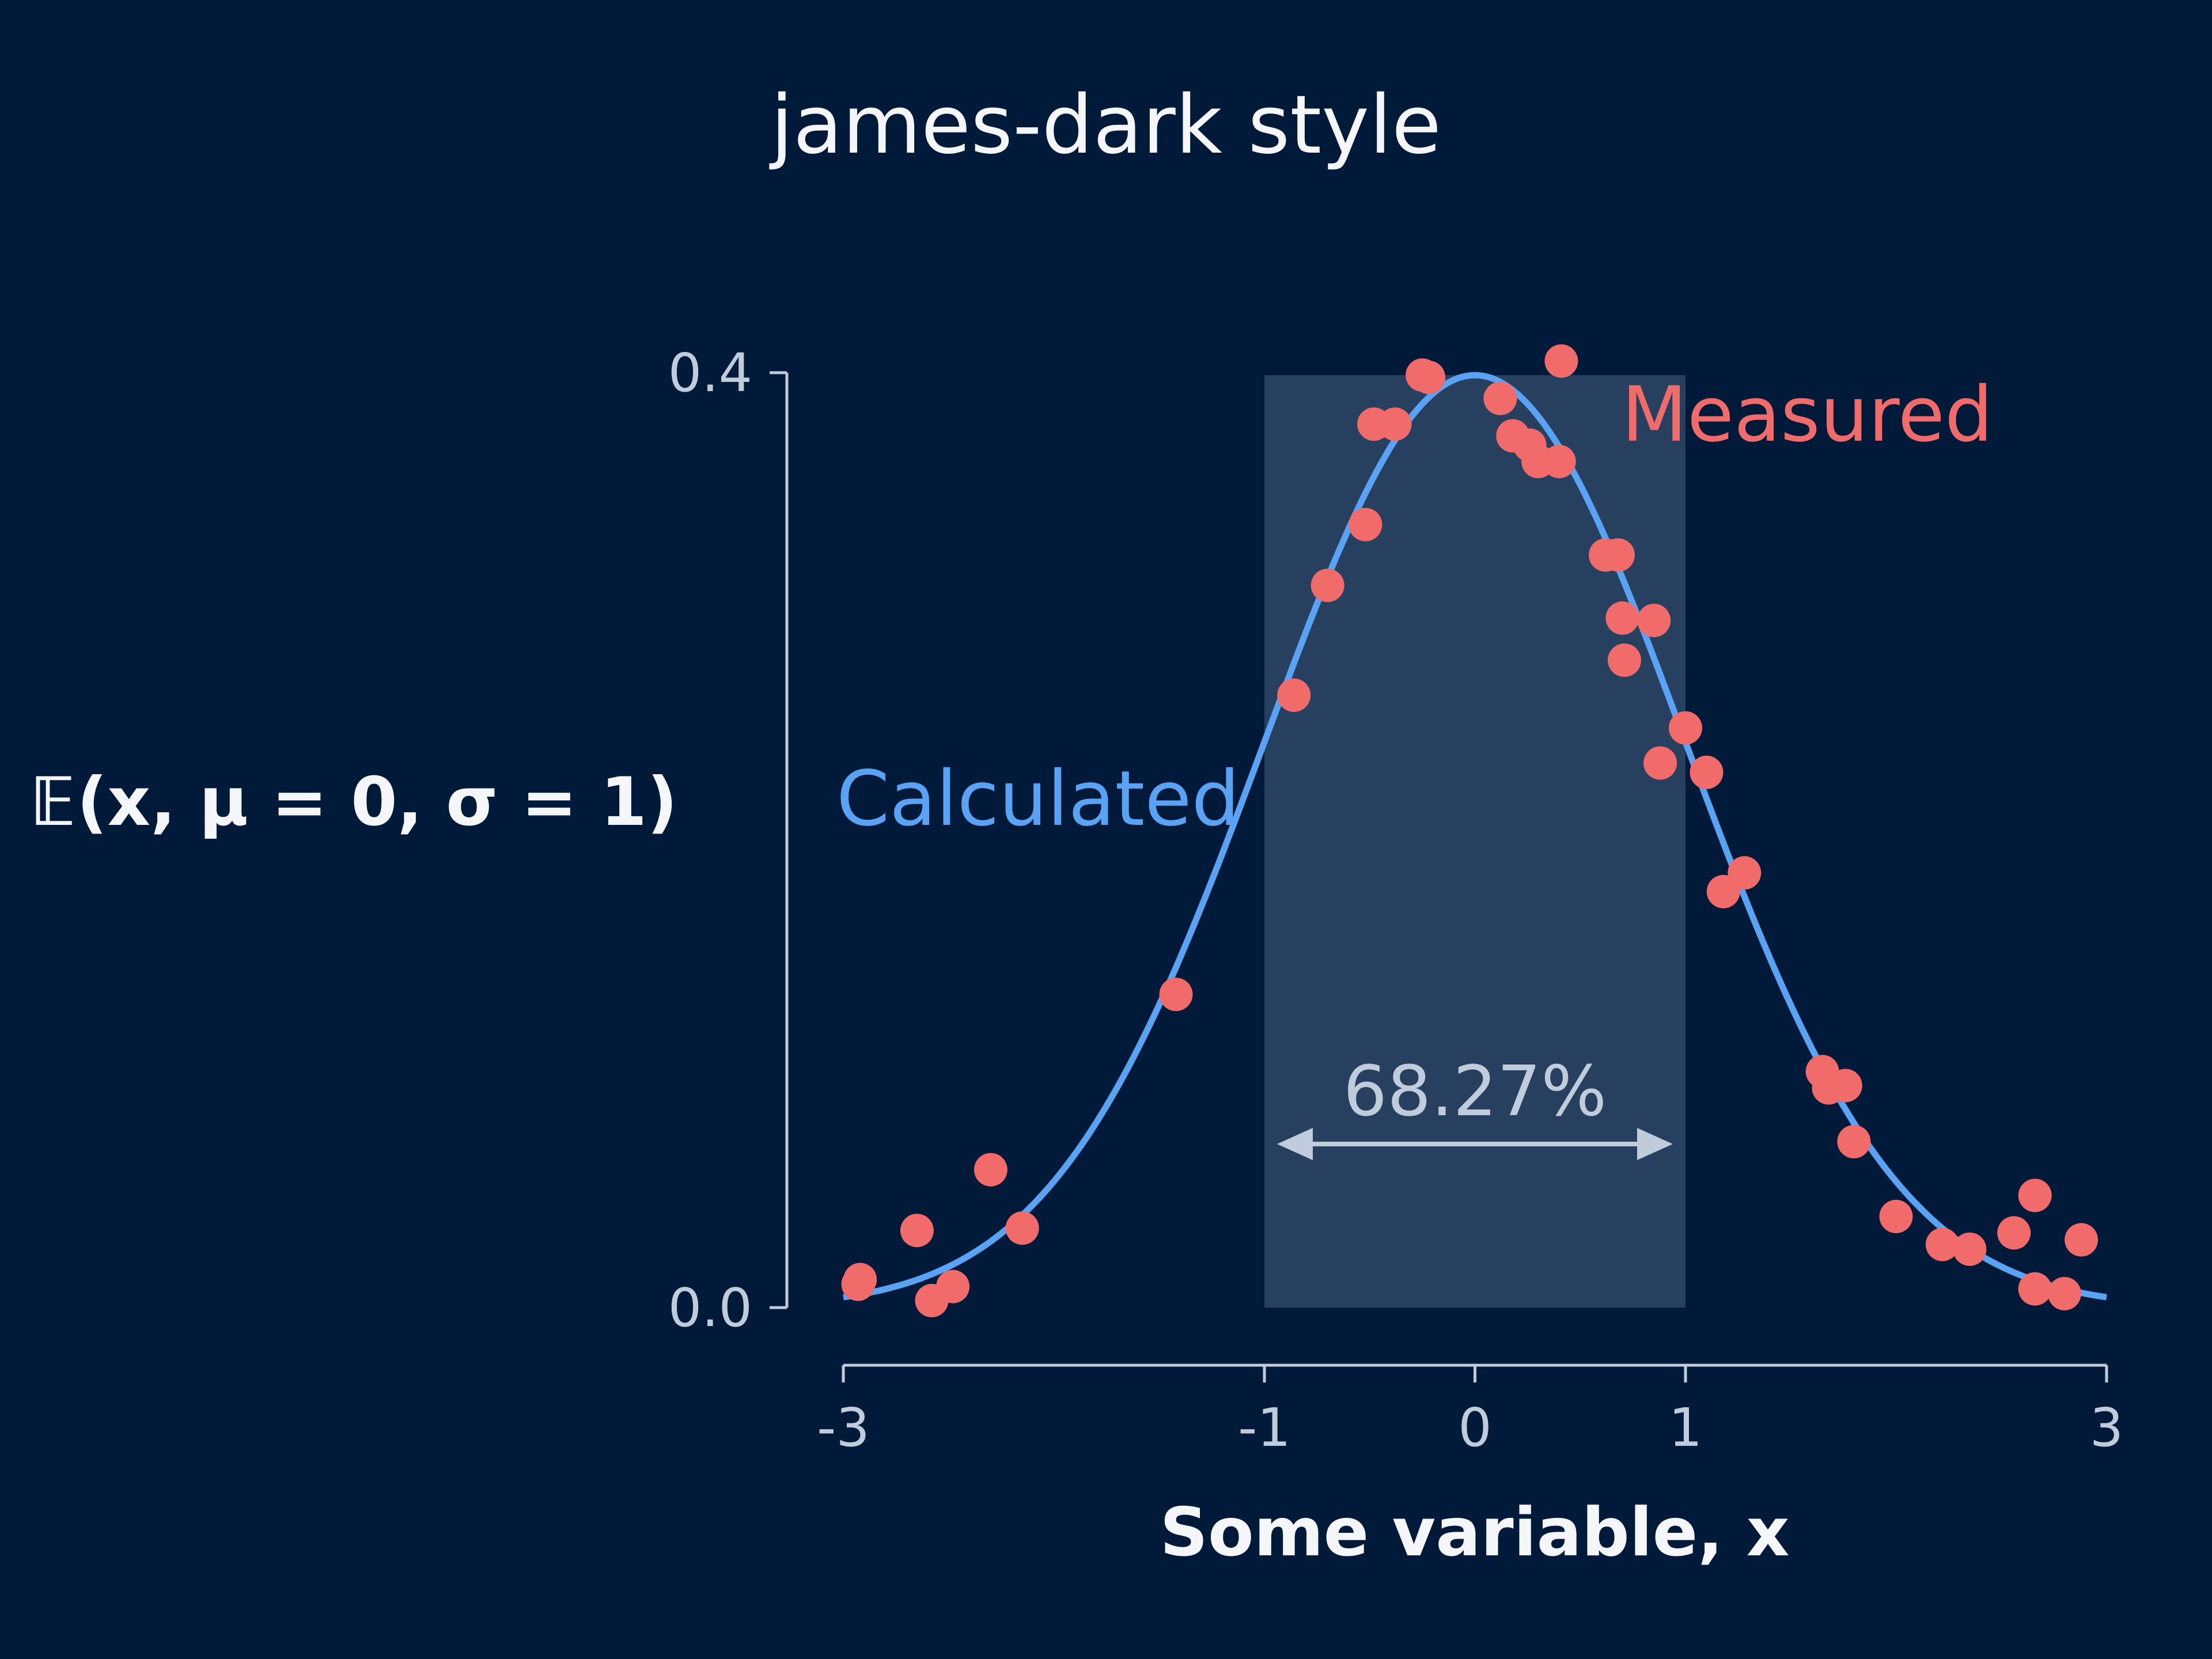  Describe the element at coordinates (843, 1428) in the screenshot. I see `x-tick-label: -3` at that location.